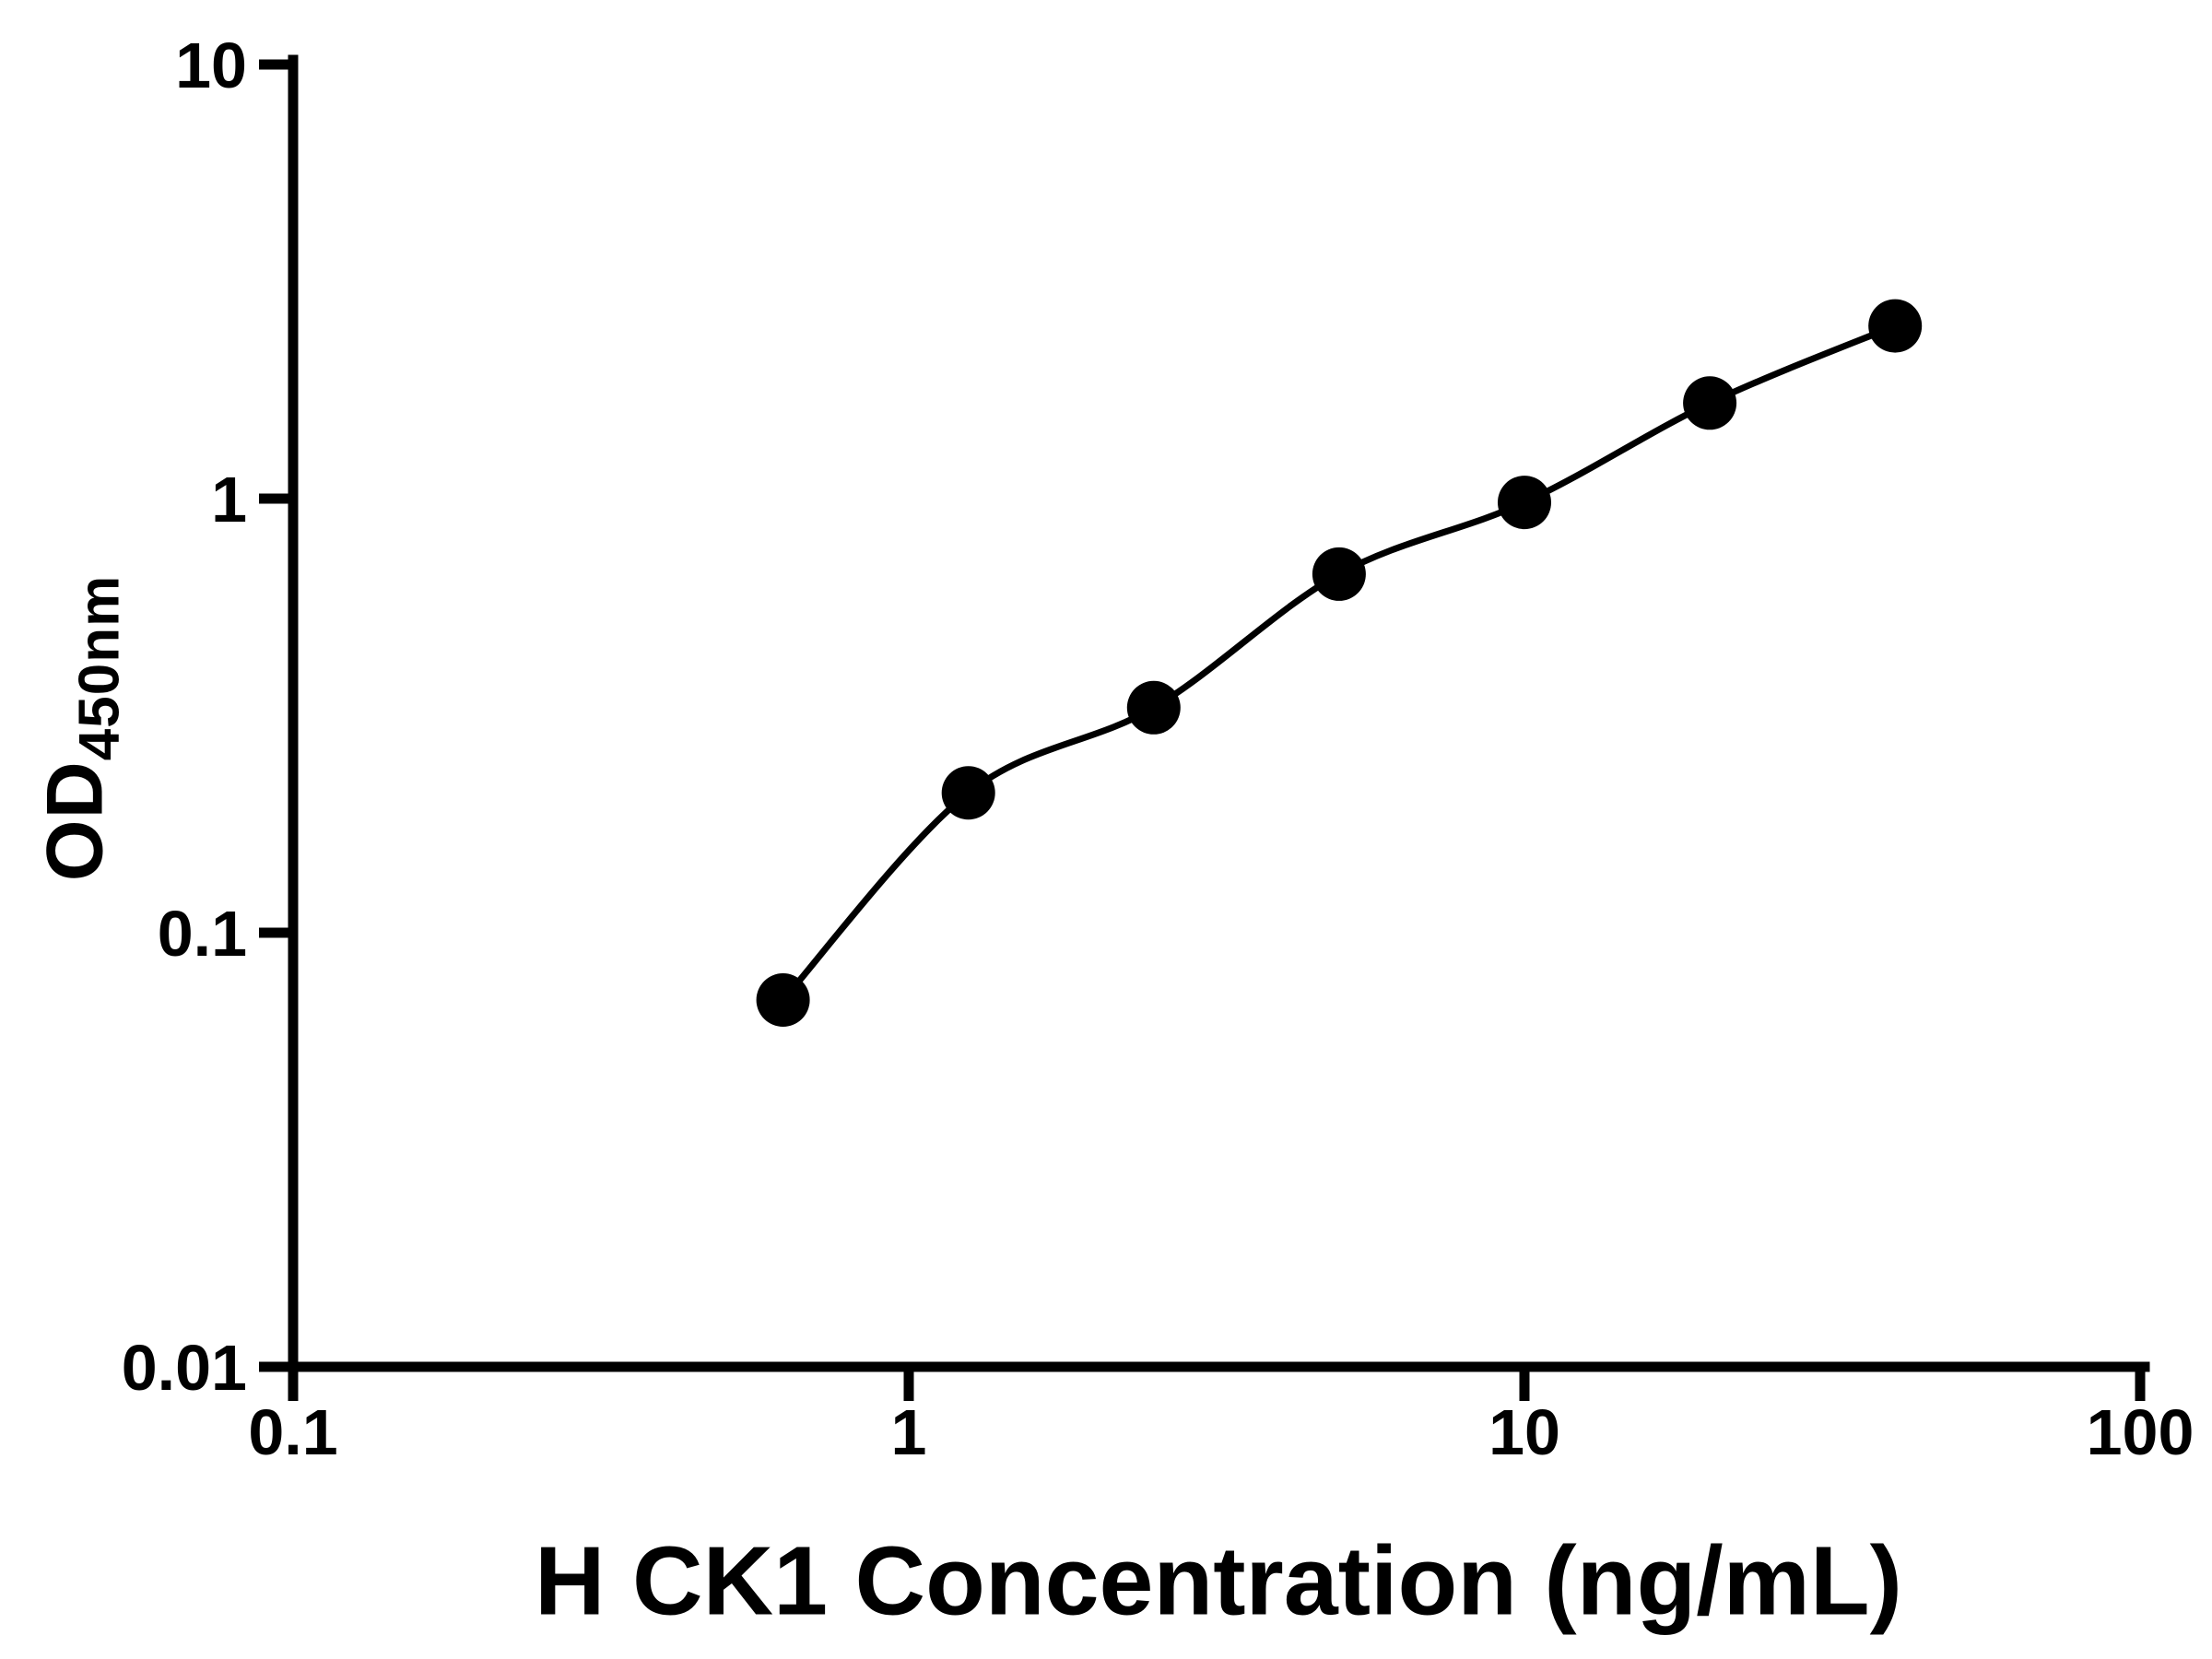 Image resolution: width=2212 pixels, height=1659 pixels. What do you see at coordinates (229, 499) in the screenshot?
I see `y-tick-label: 1` at bounding box center [229, 499].